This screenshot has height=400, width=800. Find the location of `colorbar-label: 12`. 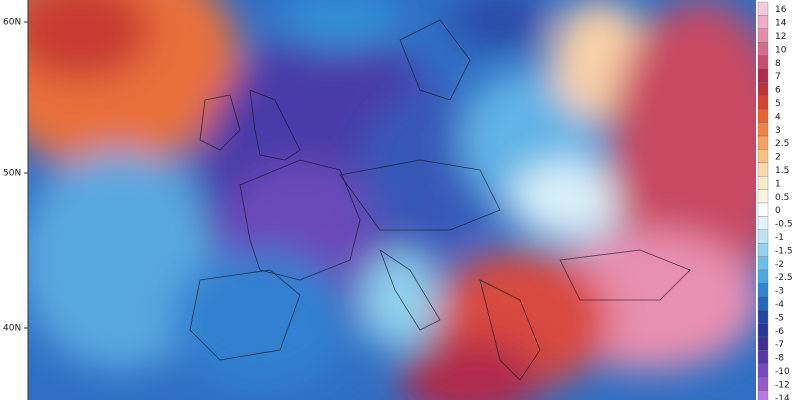

colorbar-label: 12 is located at coordinates (780, 37).